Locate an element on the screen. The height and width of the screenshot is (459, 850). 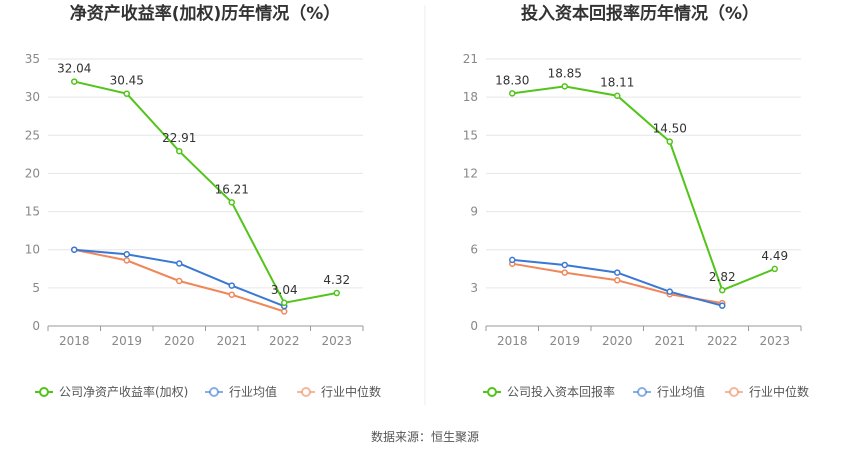
y-tick-label: 20 is located at coordinates (32, 173).